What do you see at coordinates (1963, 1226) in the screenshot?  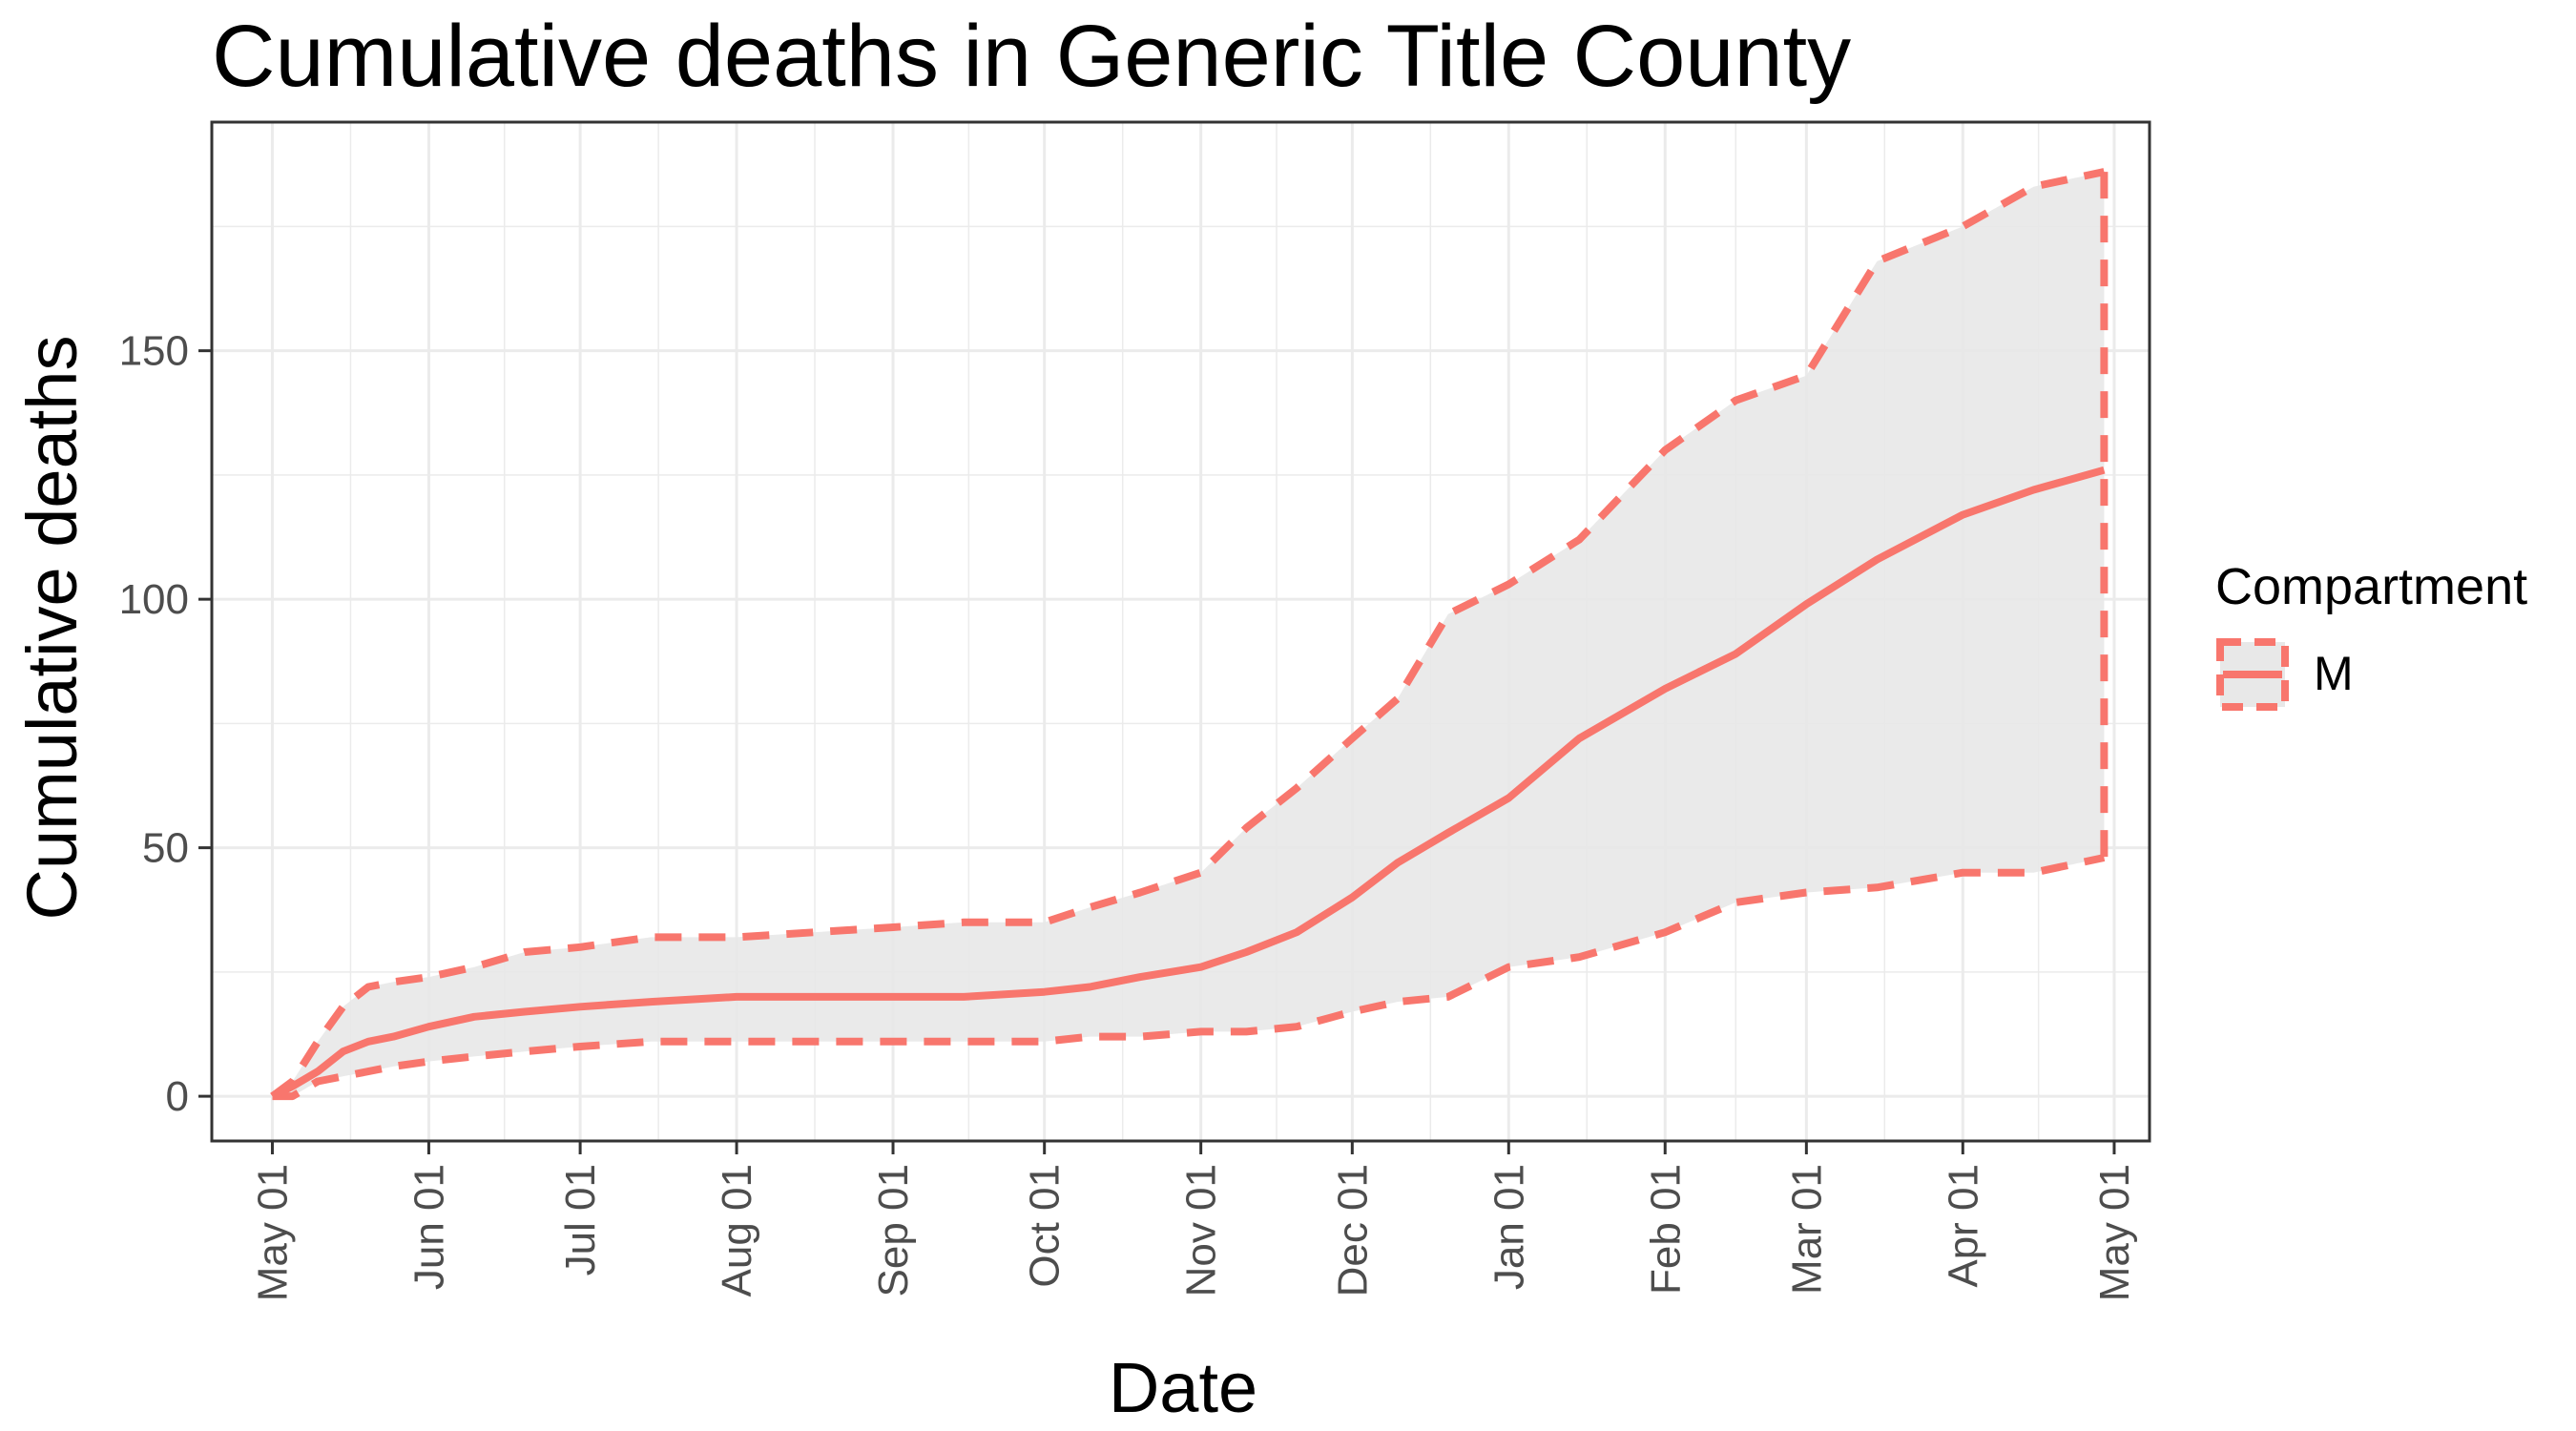 I see `x-tick-label: Apr 01` at bounding box center [1963, 1226].